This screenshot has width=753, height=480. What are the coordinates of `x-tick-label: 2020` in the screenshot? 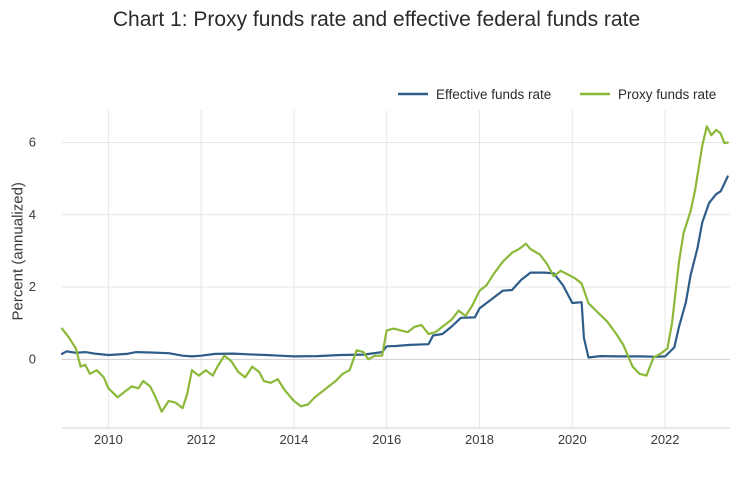 It's located at (572, 439).